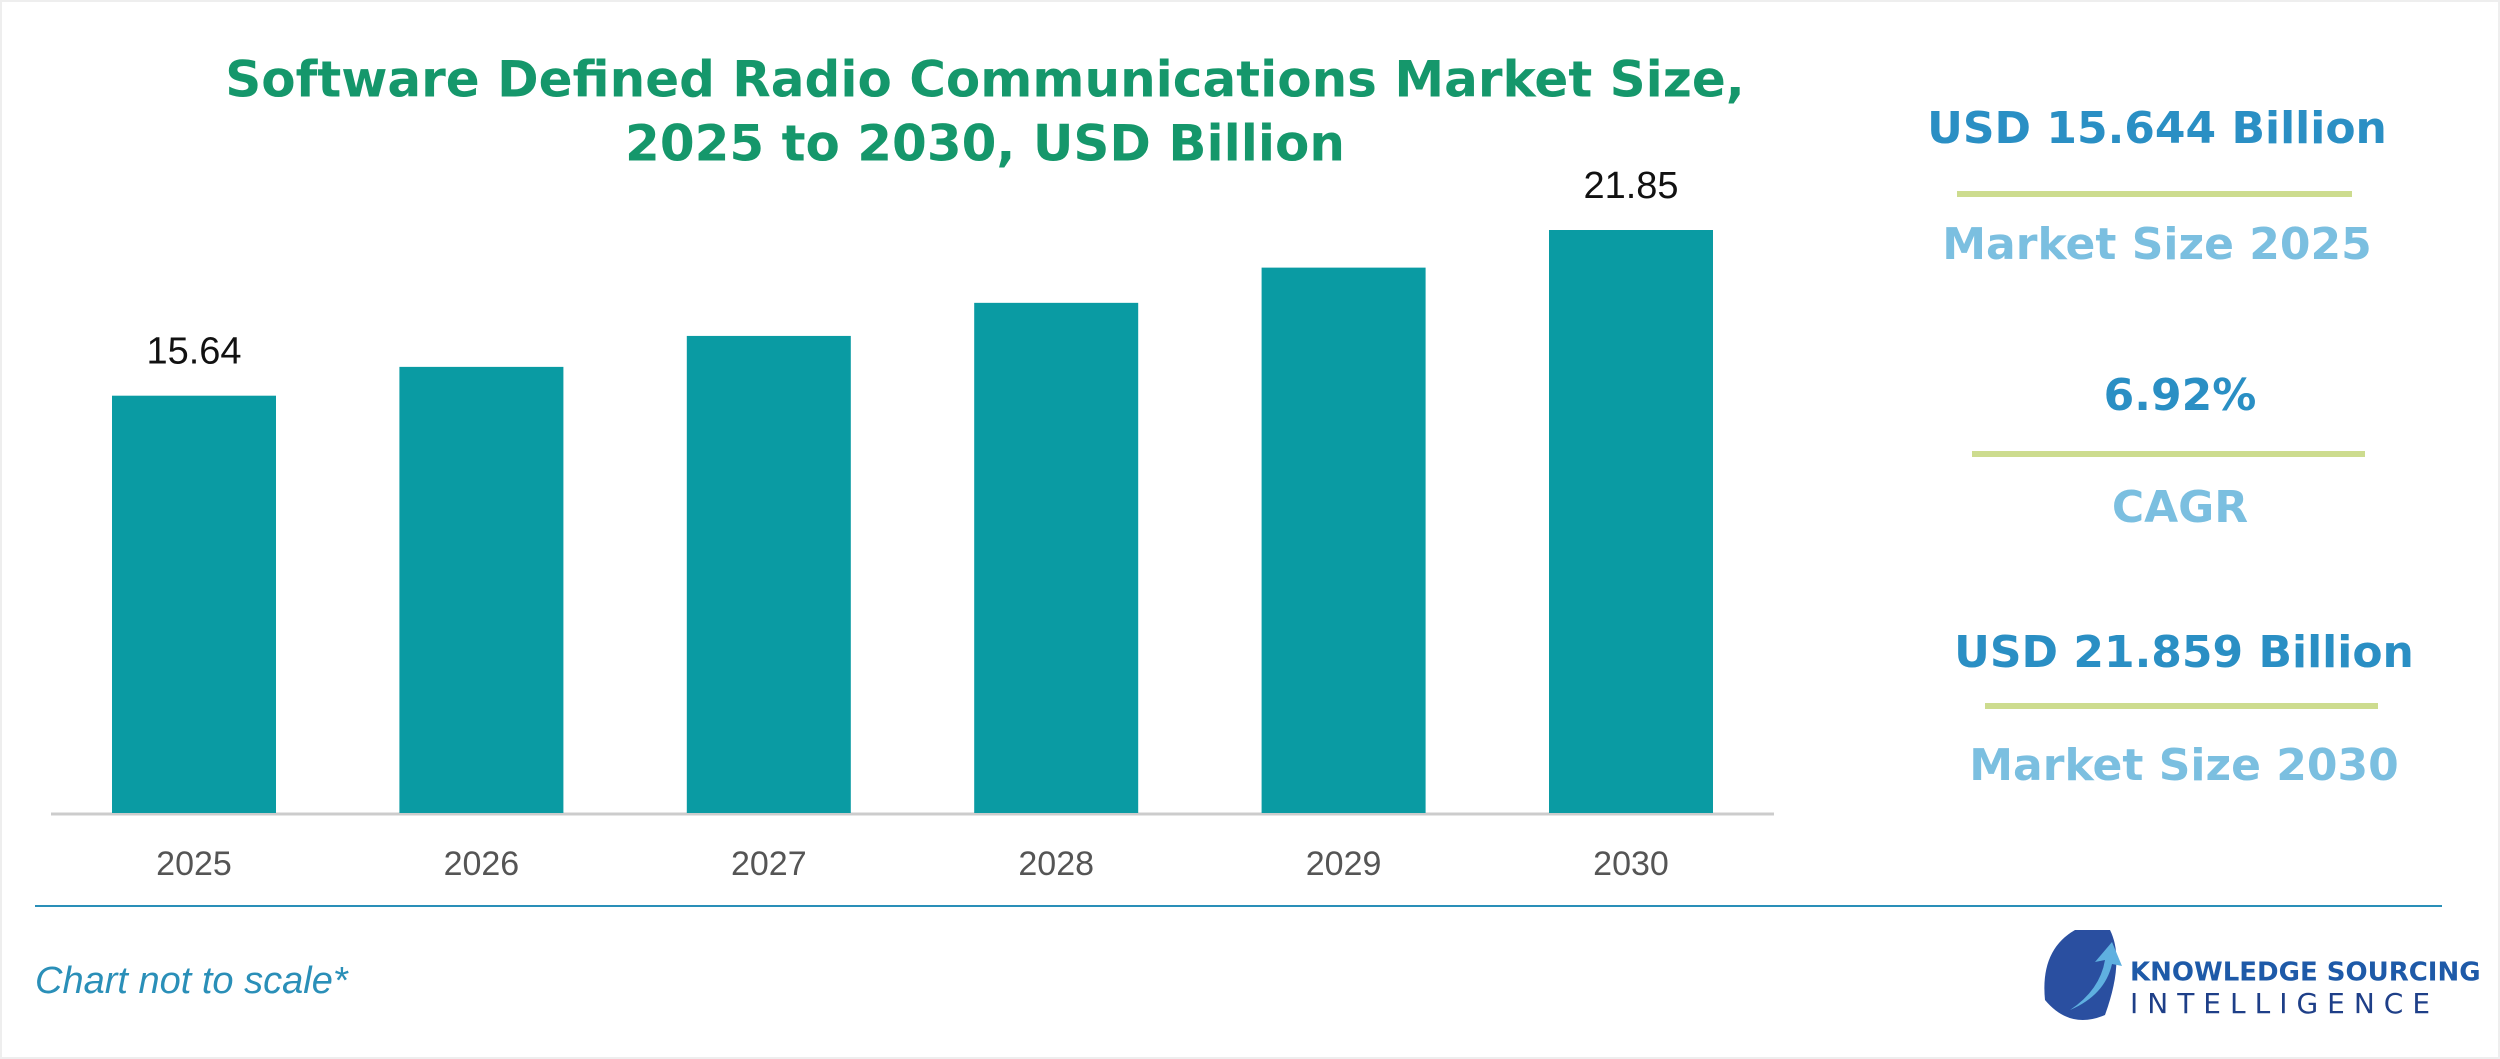 Image resolution: width=2500 pixels, height=1059 pixels. What do you see at coordinates (985, 144) in the screenshot?
I see `chart-title: 2025 to 2030, USD Billion` at bounding box center [985, 144].